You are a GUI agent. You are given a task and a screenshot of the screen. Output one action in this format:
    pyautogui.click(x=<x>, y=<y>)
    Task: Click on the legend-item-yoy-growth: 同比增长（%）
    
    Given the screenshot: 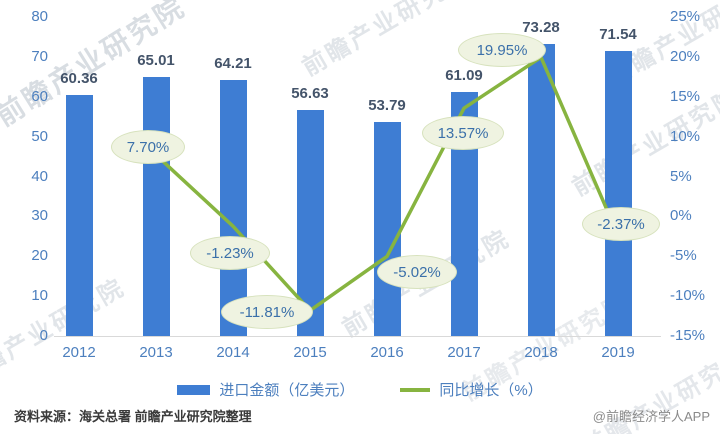 What is the action you would take?
    pyautogui.click(x=471, y=389)
    